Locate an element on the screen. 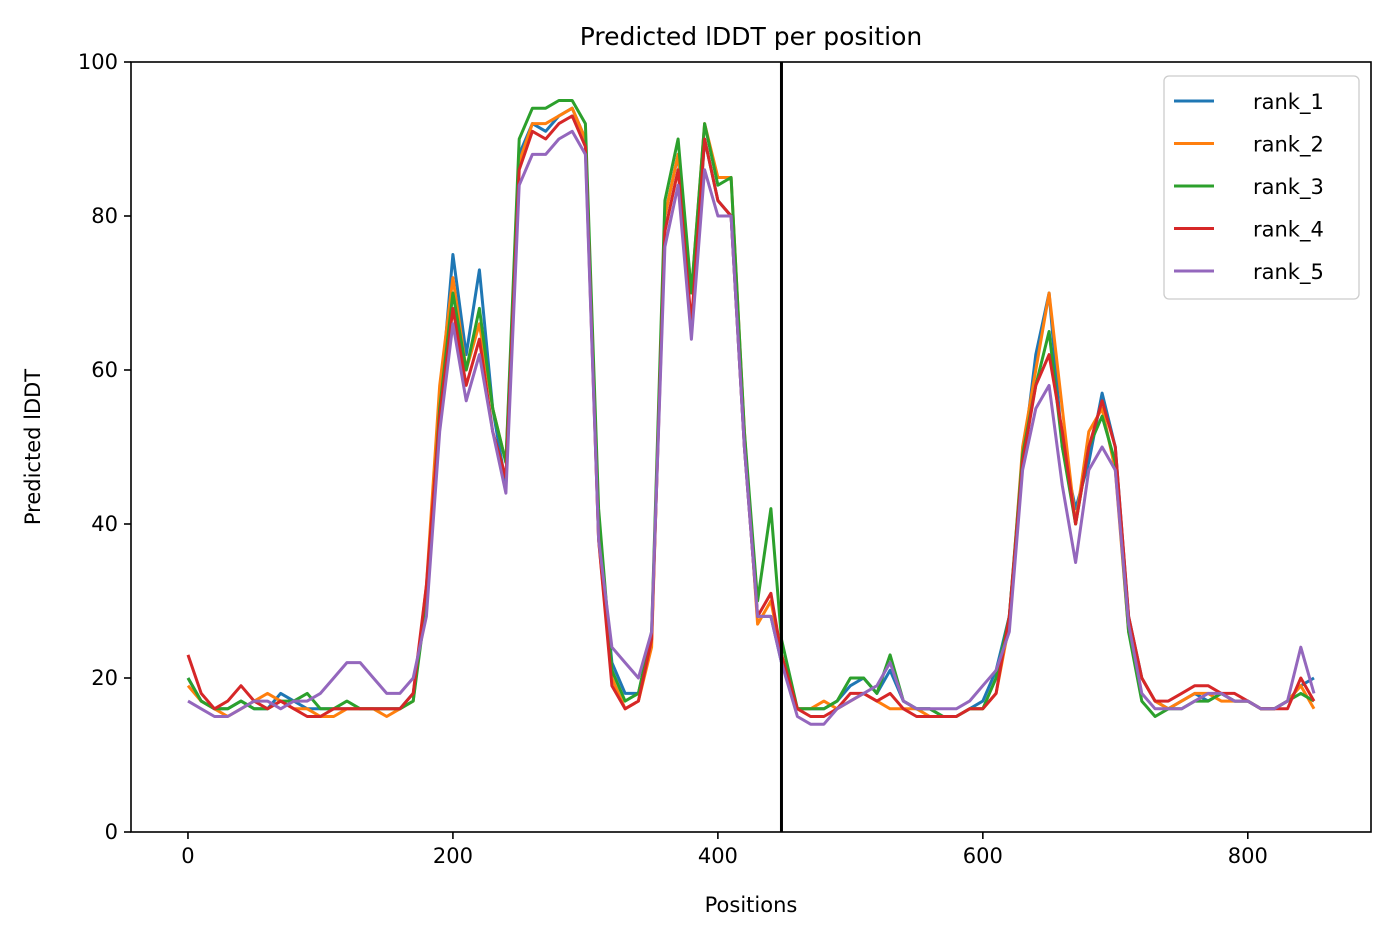  x-tick-label: 400 is located at coordinates (718, 856).